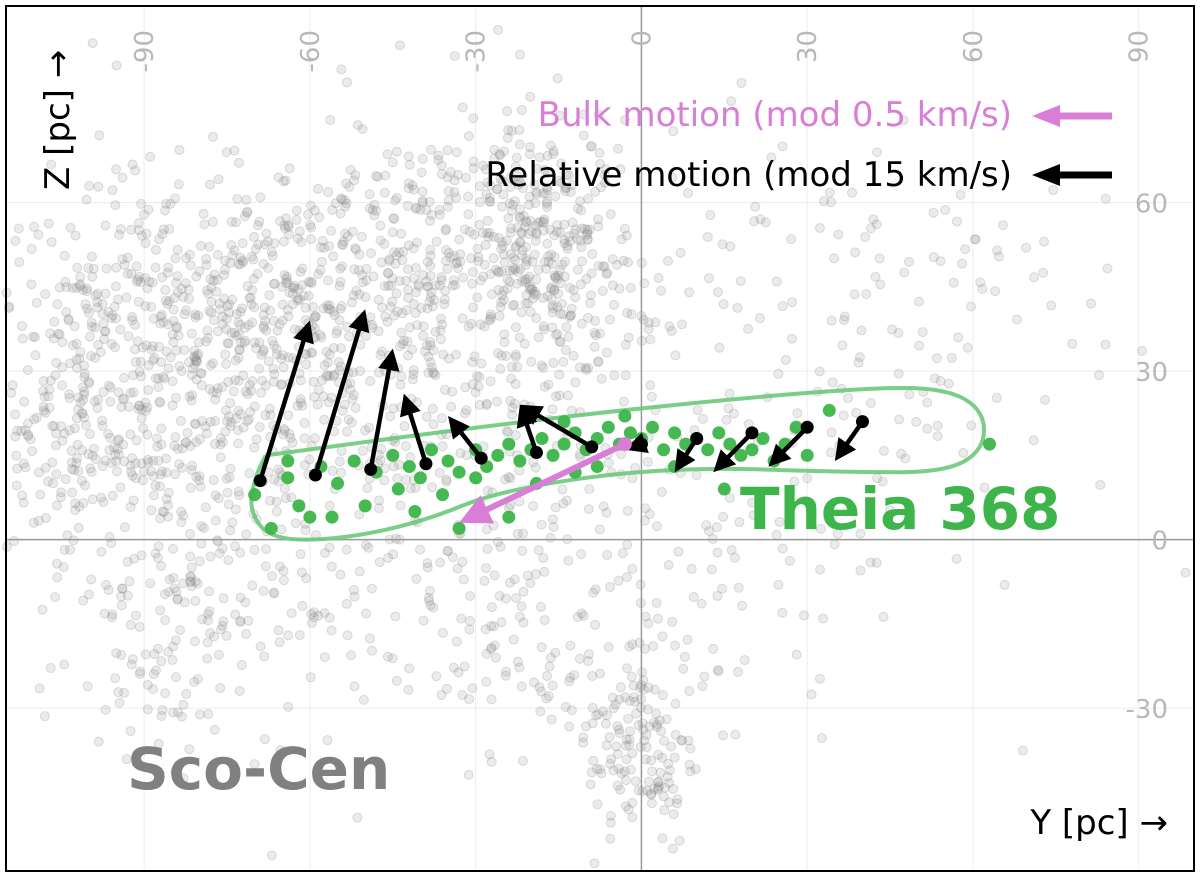 Image resolution: width=1200 pixels, height=881 pixels. What do you see at coordinates (862, 422) in the screenshot?
I see `relative-arrow-origin` at bounding box center [862, 422].